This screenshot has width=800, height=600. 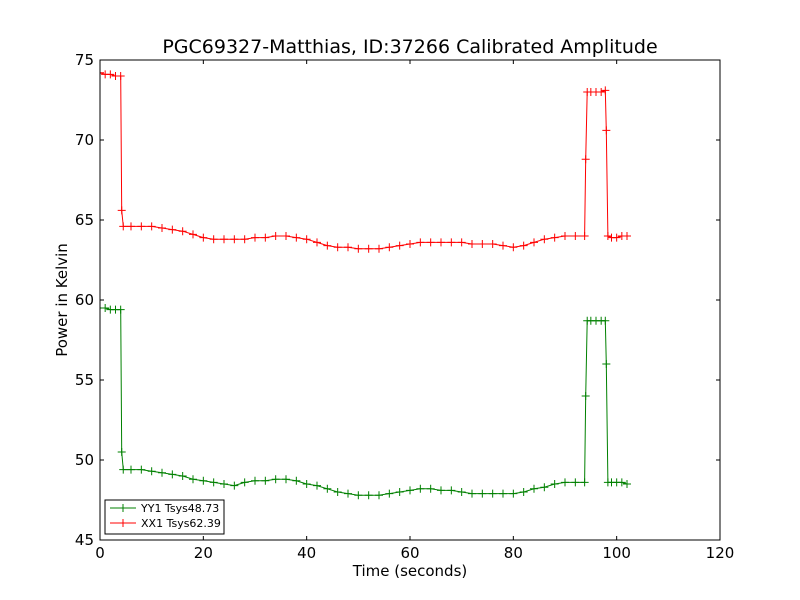 I want to click on y-tick-label: 45, so click(x=84, y=540).